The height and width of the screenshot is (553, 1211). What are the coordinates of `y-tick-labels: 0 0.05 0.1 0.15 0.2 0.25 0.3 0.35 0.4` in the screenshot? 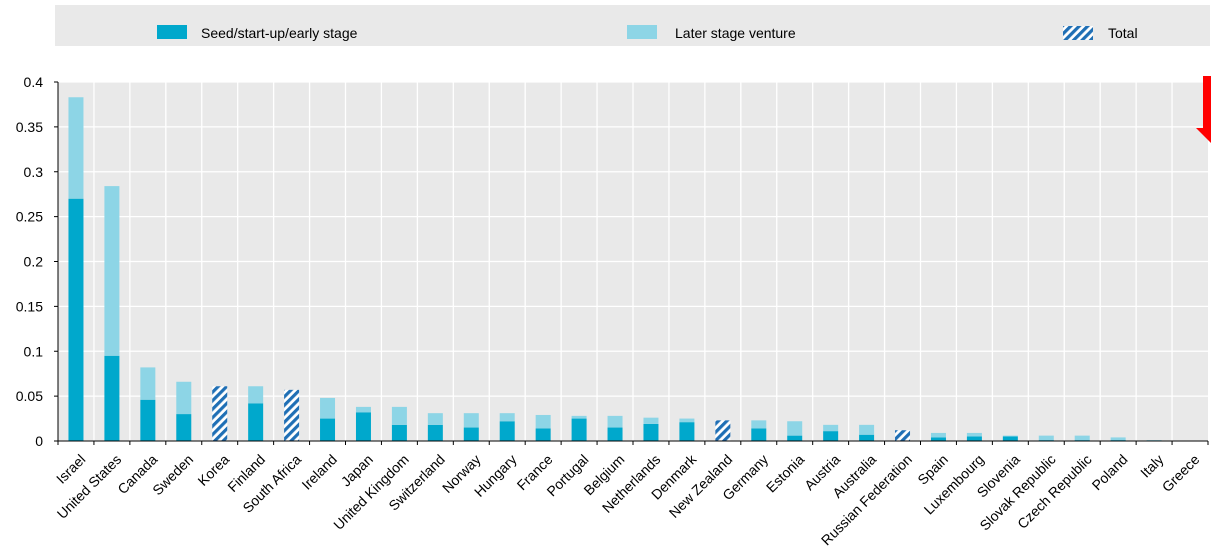 It's located at (29, 261).